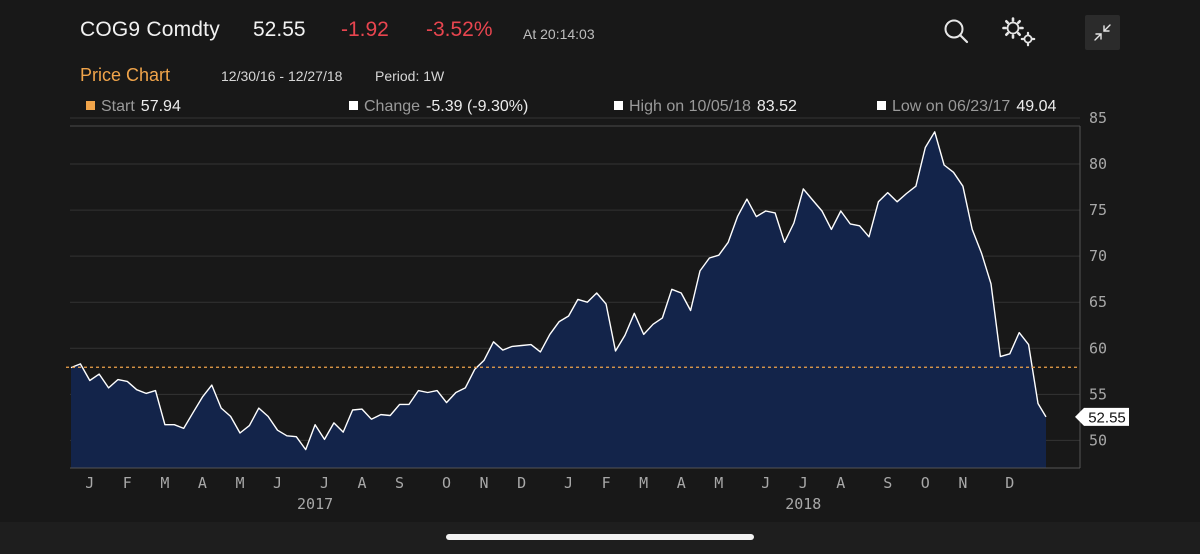 The height and width of the screenshot is (554, 1200). I want to click on x-tick-label-12: J, so click(568, 483).